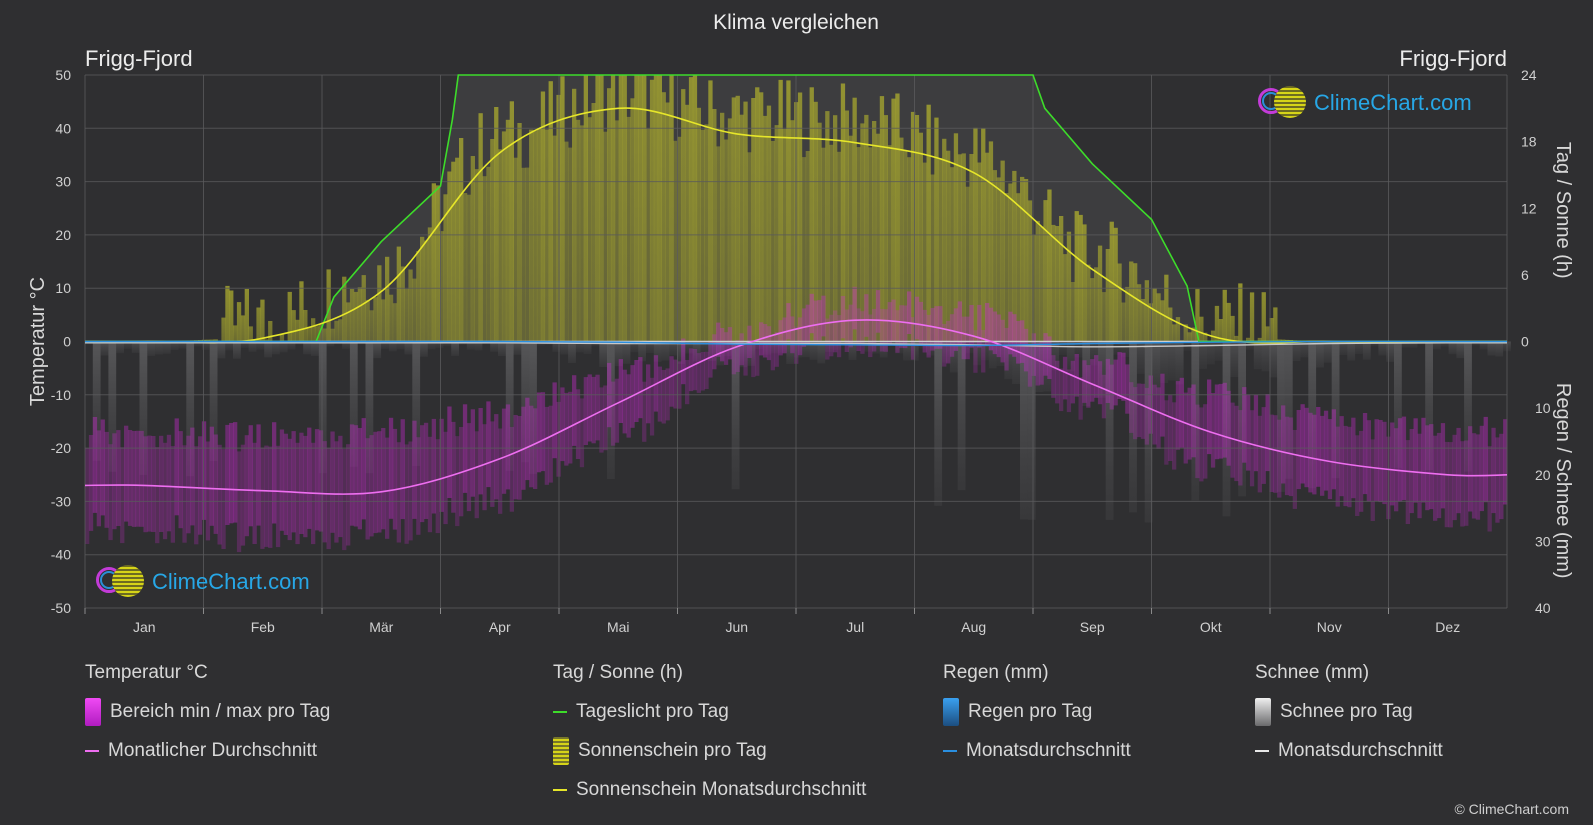  I want to click on legend-item-rain-avg: Monatsdurchschnitt, so click(1037, 751).